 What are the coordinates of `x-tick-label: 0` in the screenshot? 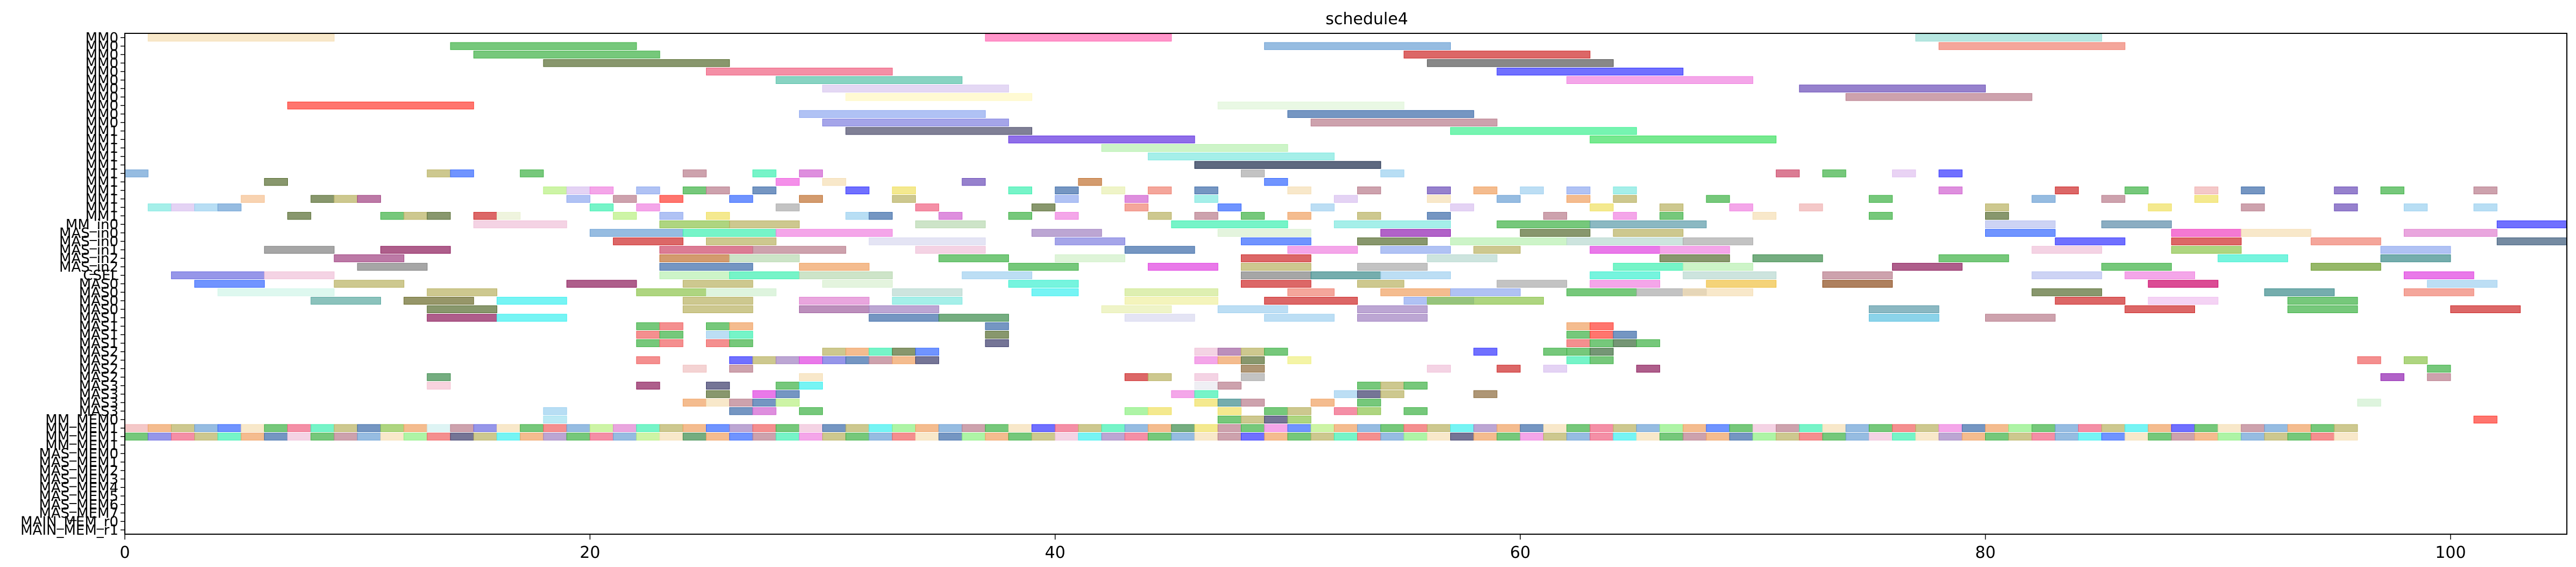 It's located at (124, 552).